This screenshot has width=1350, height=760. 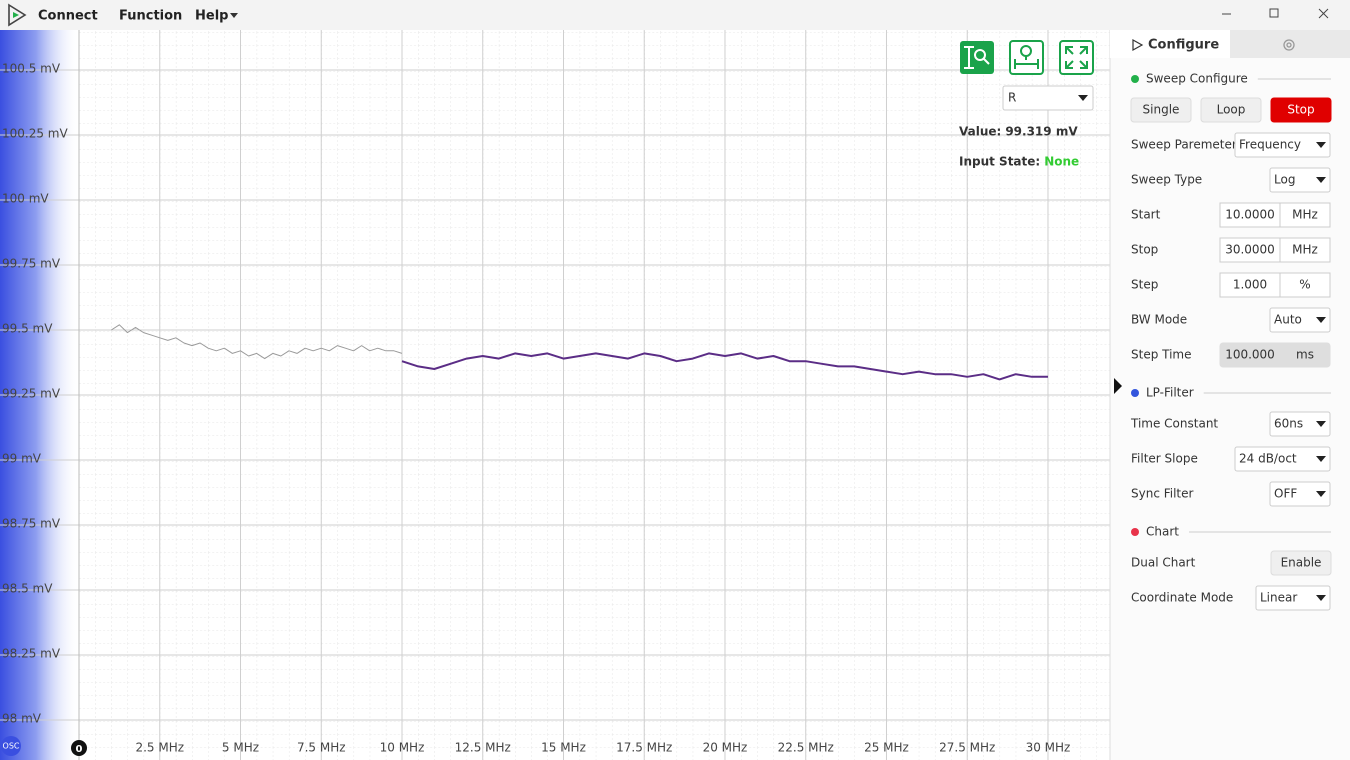 What do you see at coordinates (1288, 424) in the screenshot?
I see `select-value: 60ns` at bounding box center [1288, 424].